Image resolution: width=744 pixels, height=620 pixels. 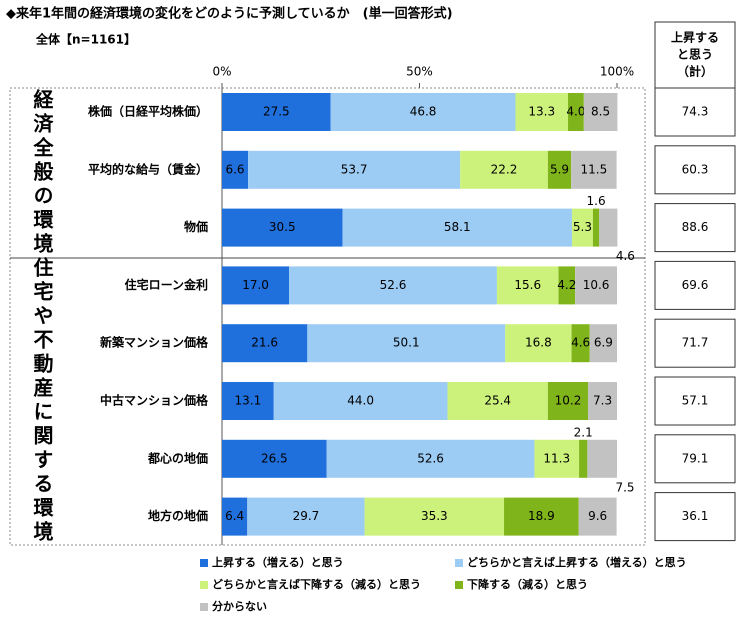 What do you see at coordinates (248, 401) in the screenshot?
I see `value-label: 13.1` at bounding box center [248, 401].